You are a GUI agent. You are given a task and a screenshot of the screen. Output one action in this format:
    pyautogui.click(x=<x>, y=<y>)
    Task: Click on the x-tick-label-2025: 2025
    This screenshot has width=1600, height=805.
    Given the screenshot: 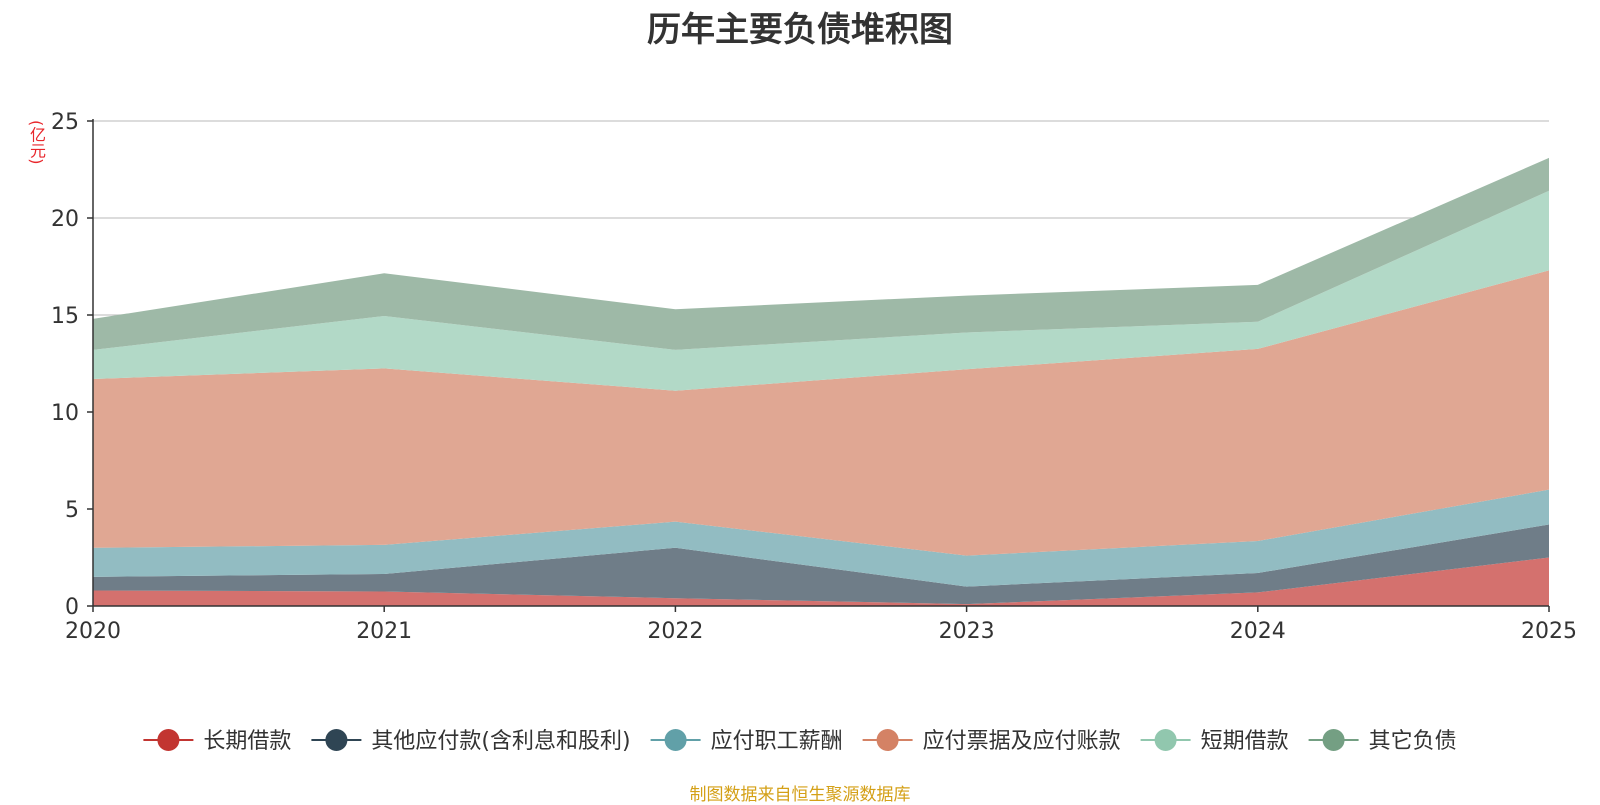 What is the action you would take?
    pyautogui.click(x=1549, y=631)
    